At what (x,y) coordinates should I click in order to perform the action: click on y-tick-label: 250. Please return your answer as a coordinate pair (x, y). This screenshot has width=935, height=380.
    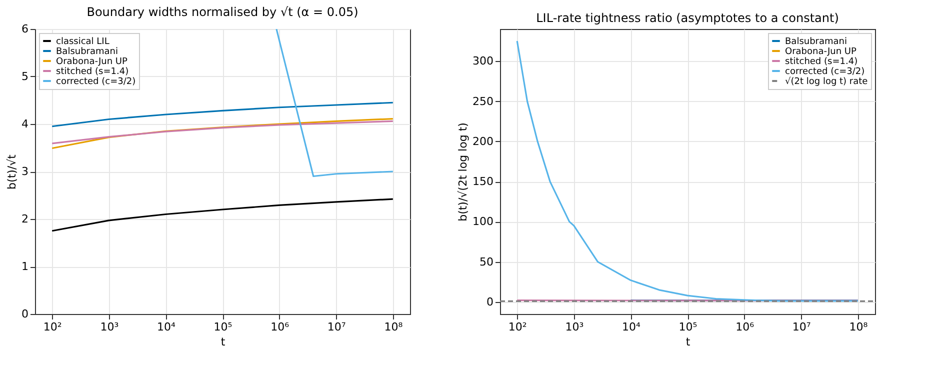
    Looking at the image, I should click on (483, 101).